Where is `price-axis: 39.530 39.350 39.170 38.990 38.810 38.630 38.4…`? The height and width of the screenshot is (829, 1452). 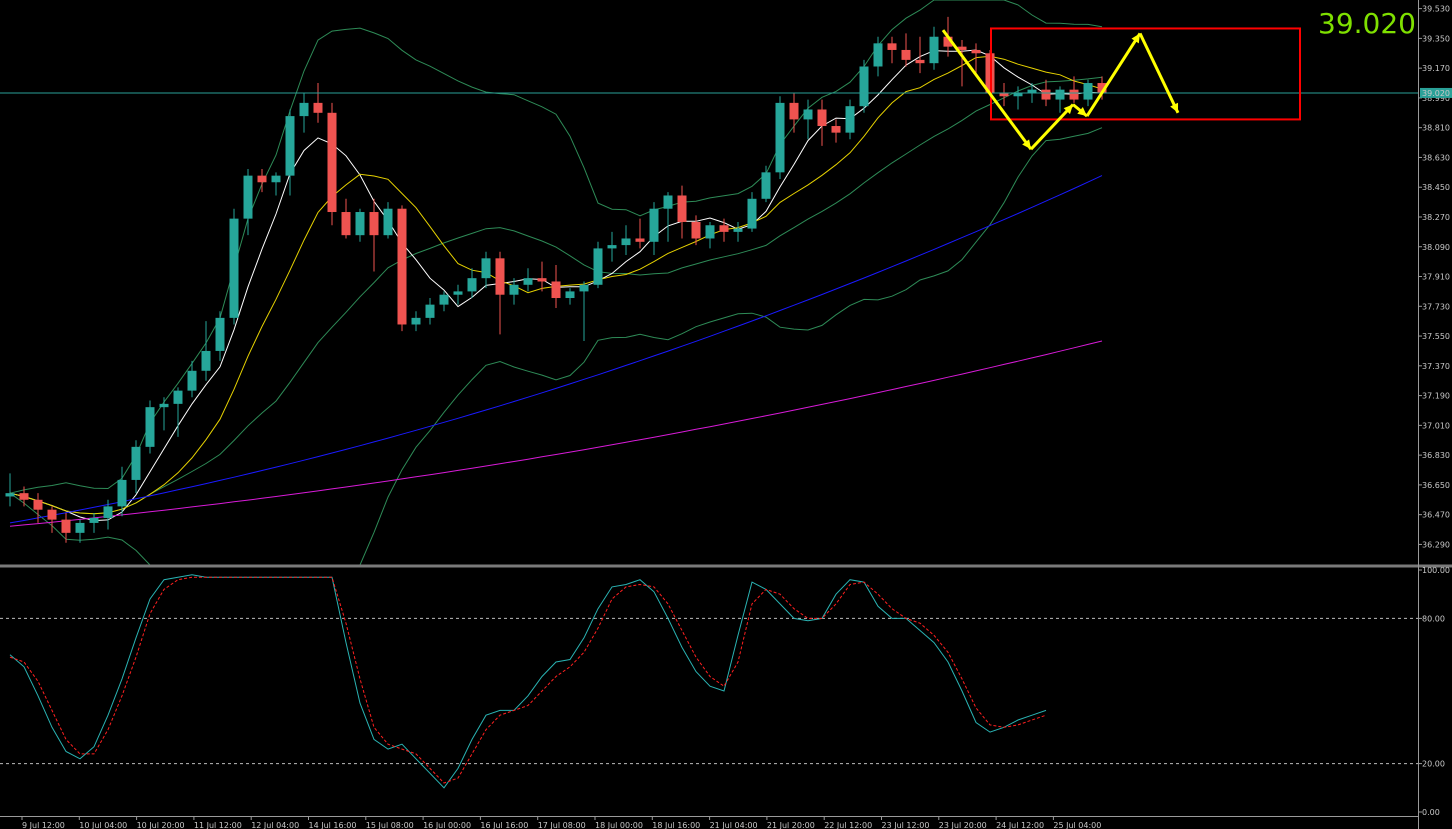 price-axis: 39.530 39.350 39.170 38.990 38.810 38.630 38.4… is located at coordinates (1435, 414).